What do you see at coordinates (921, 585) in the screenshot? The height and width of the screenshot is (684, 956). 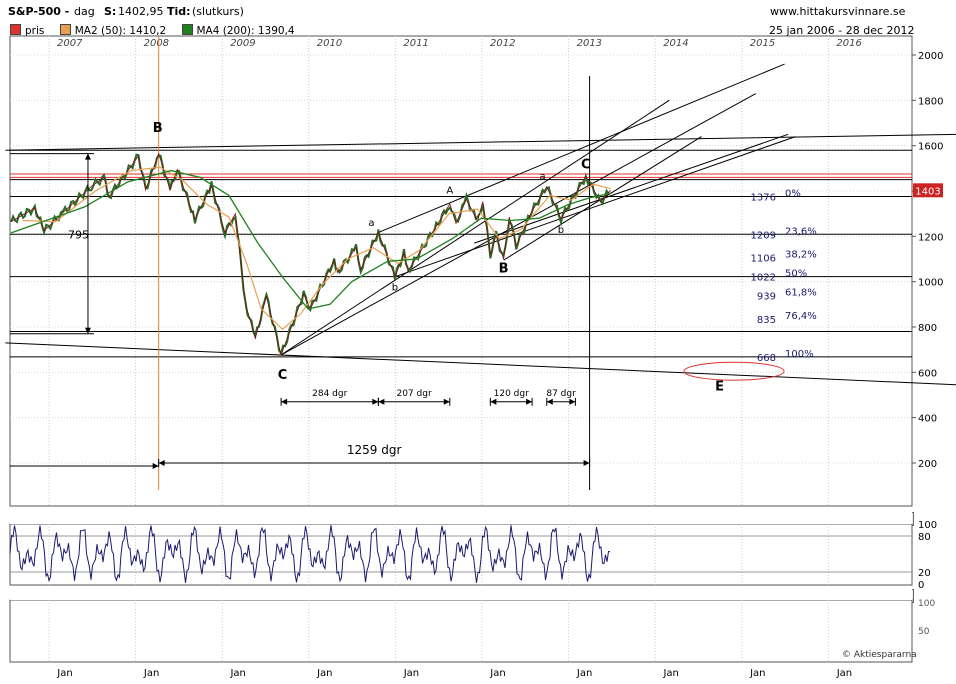 I see `stoch-tick-label: 0` at bounding box center [921, 585].